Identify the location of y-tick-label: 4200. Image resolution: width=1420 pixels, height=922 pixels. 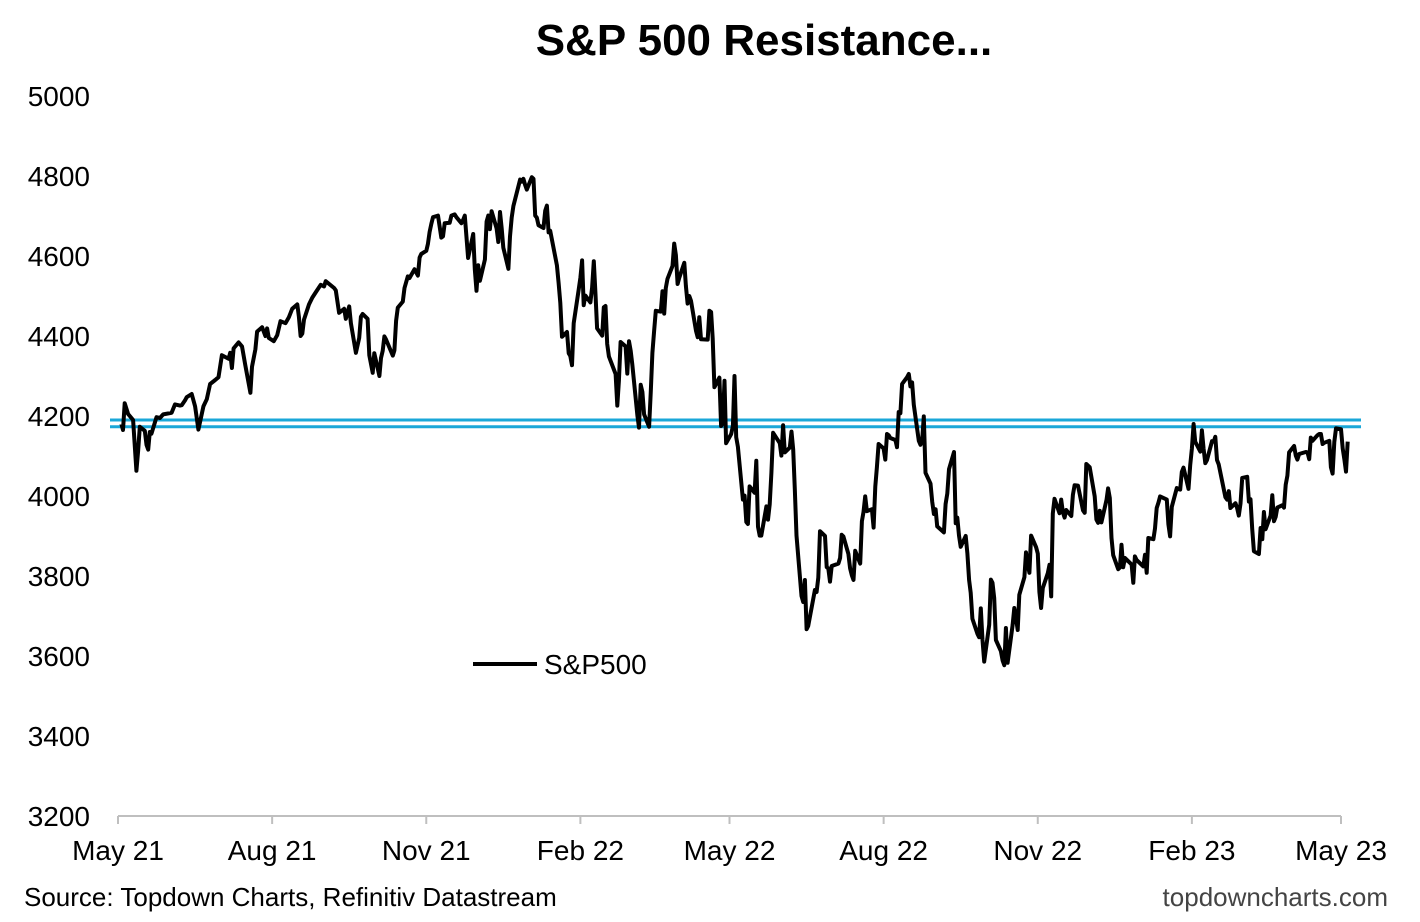
(59, 416).